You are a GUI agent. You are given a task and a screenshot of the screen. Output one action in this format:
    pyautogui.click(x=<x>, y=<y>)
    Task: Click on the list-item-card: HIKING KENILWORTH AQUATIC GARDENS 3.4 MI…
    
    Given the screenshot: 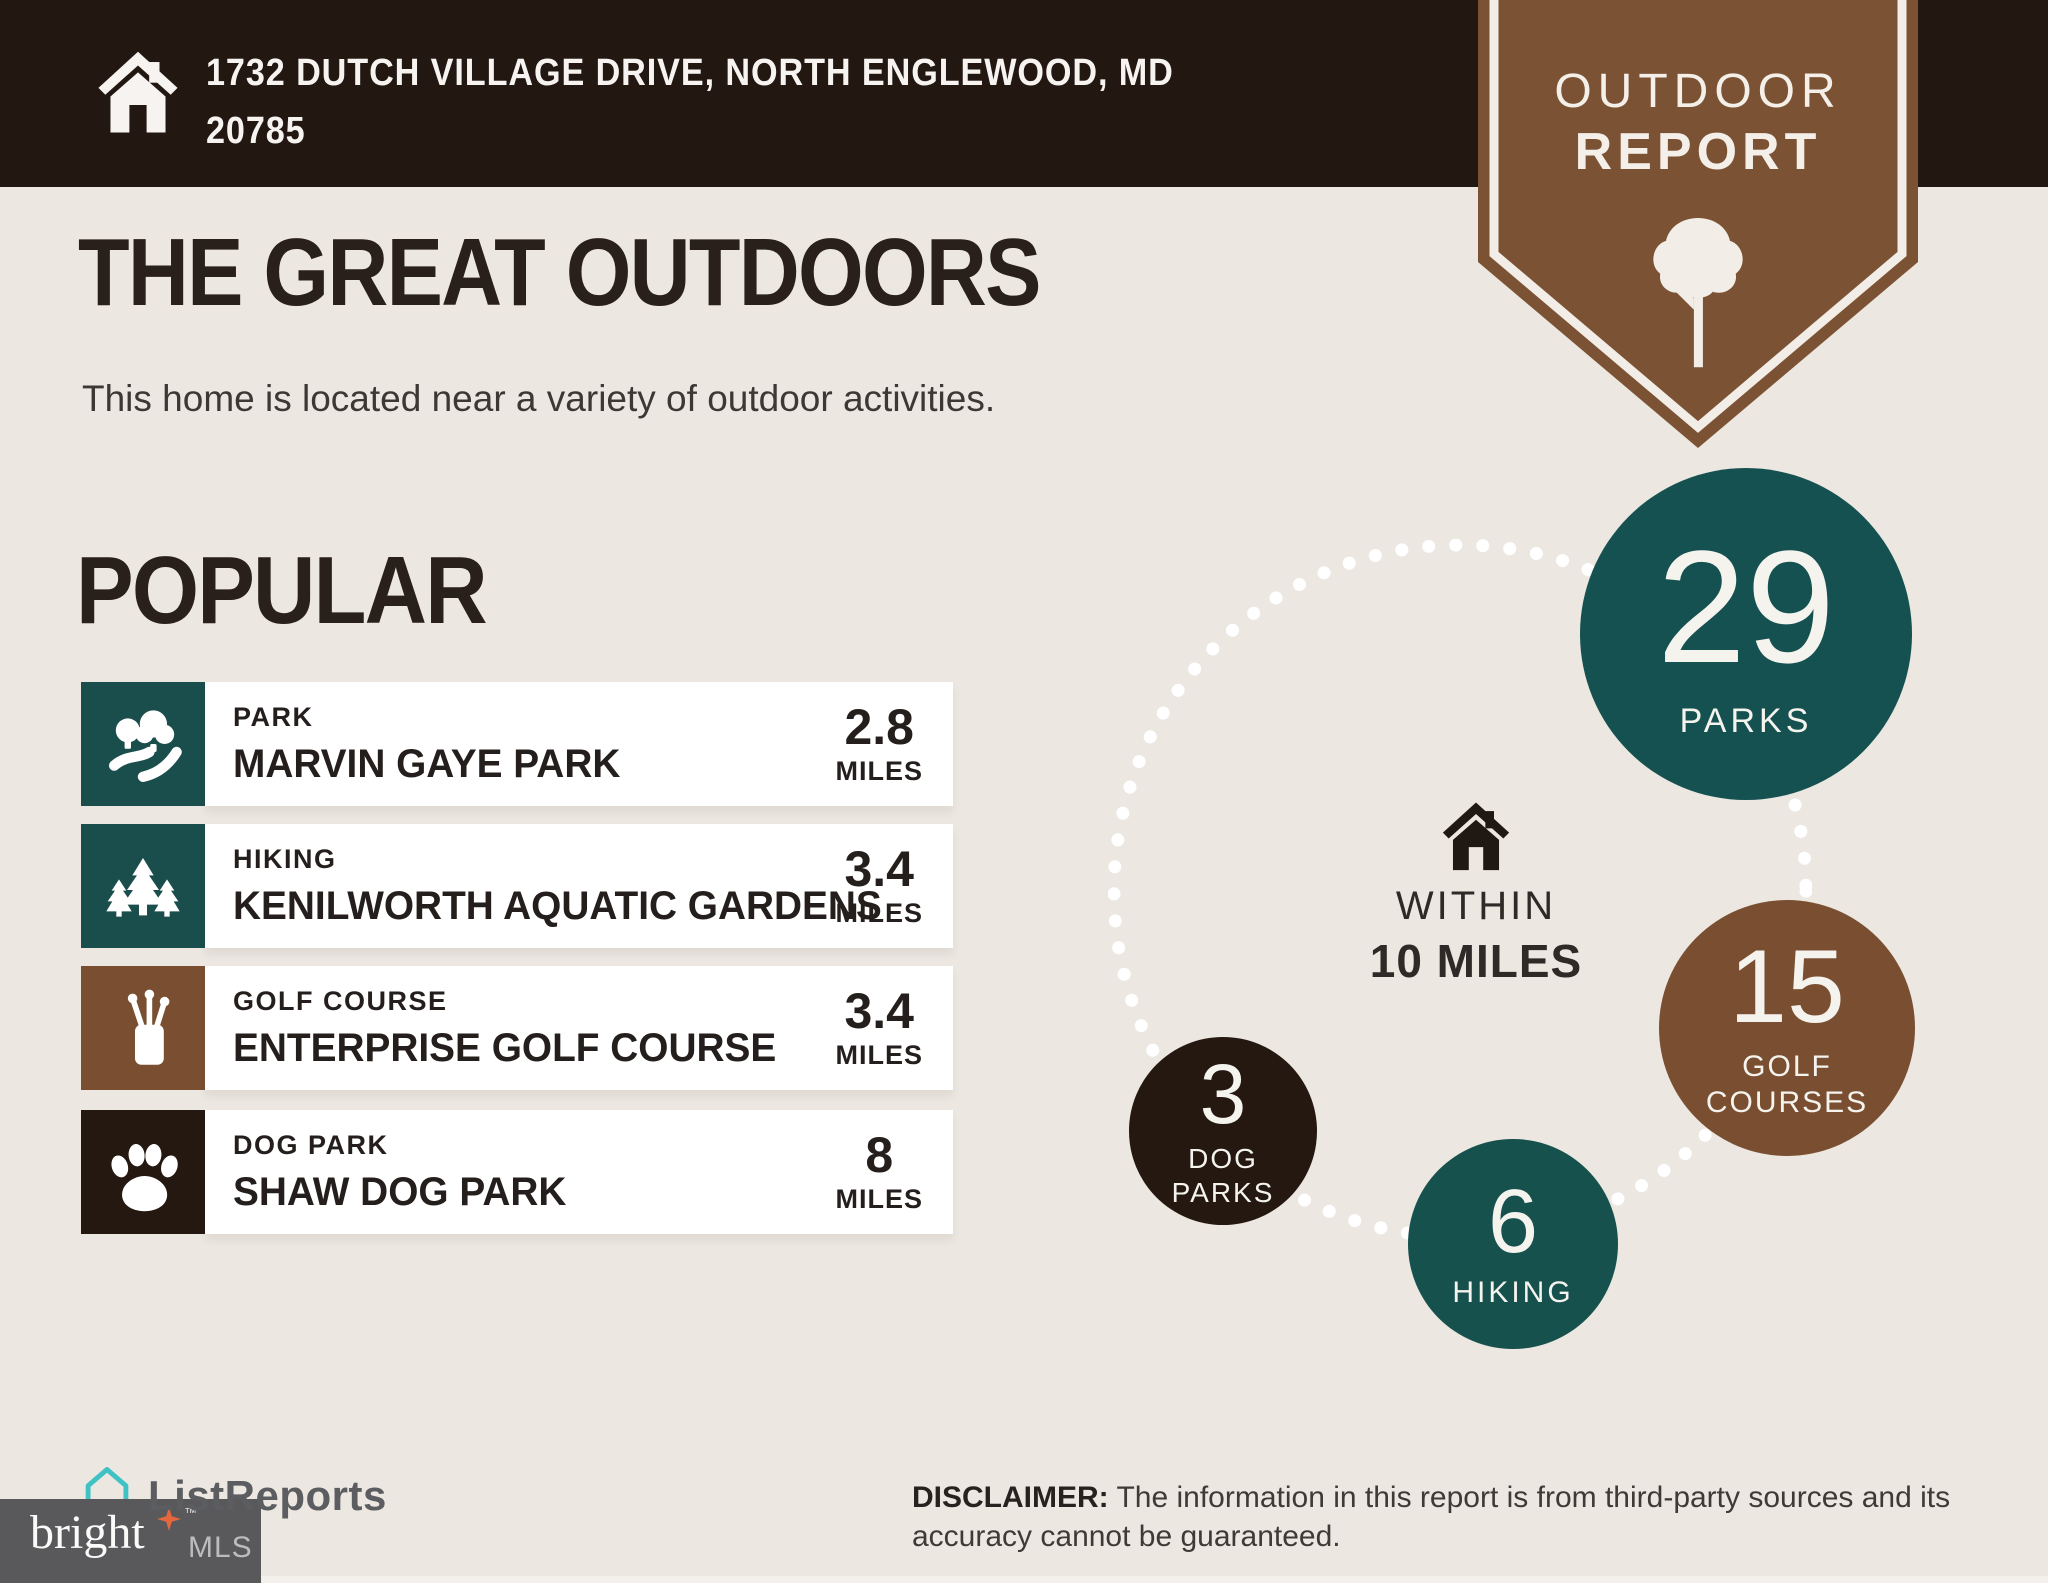 What is the action you would take?
    pyautogui.click(x=579, y=886)
    